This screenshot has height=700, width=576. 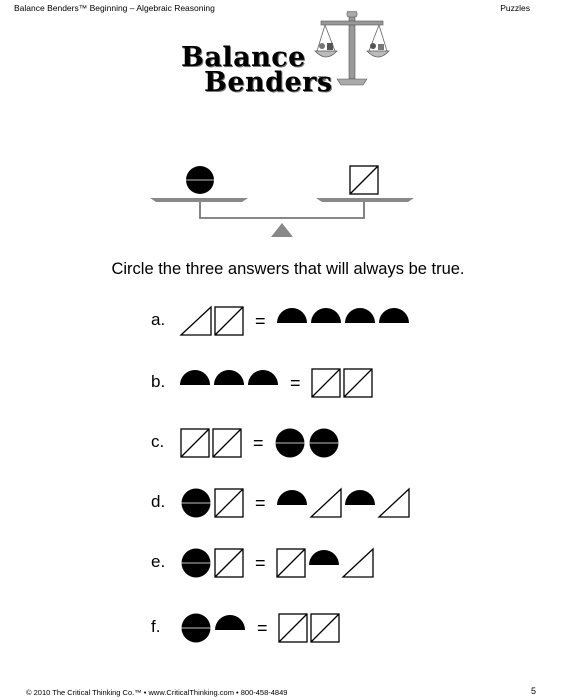 What do you see at coordinates (158, 561) in the screenshot?
I see `option-label: e.` at bounding box center [158, 561].